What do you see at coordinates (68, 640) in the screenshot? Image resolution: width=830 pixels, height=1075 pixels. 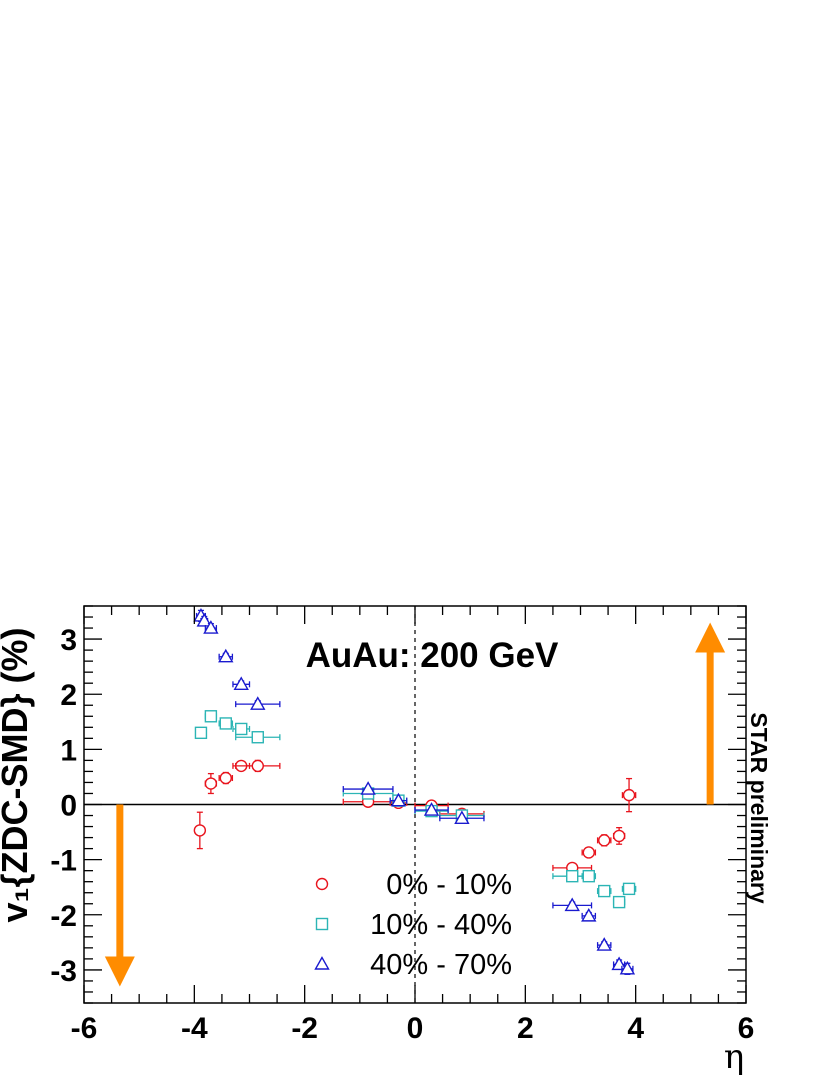 I see `y-tick-label: 3` at bounding box center [68, 640].